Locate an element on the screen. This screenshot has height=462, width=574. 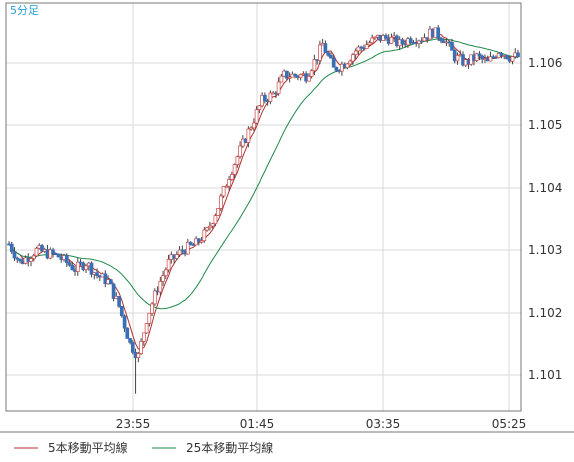
y-tick-label: 1.101 is located at coordinates (545, 375).